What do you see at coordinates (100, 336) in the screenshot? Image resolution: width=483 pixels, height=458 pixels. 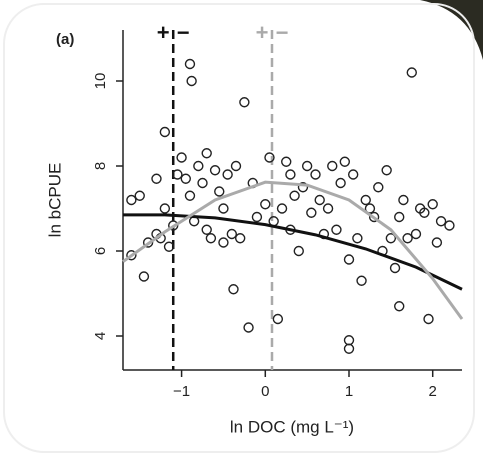 I see `y-tick-label: 4` at bounding box center [100, 336].